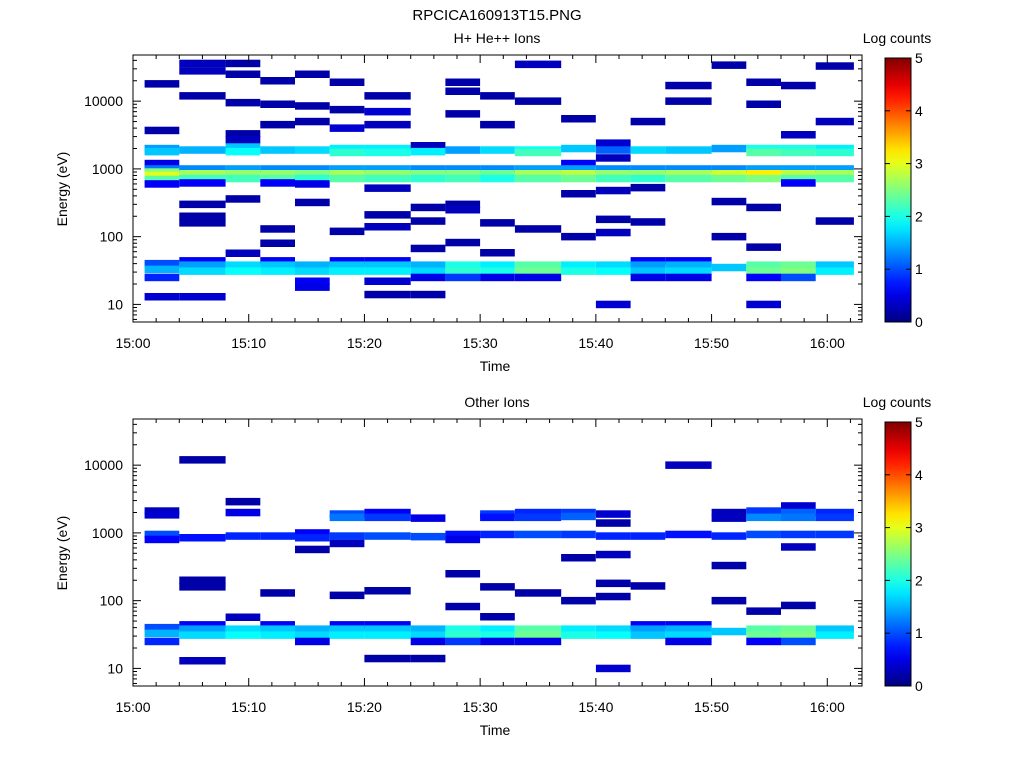 The height and width of the screenshot is (768, 1024). Describe the element at coordinates (132, 707) in the screenshot. I see `x-tick-label: 15:00` at that location.